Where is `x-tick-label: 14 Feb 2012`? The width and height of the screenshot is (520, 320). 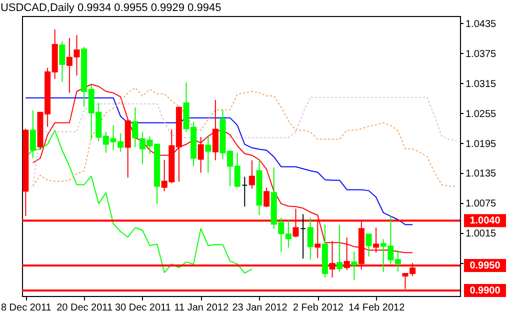 x-tick-label: 14 Feb 2012 is located at coordinates (377, 308).